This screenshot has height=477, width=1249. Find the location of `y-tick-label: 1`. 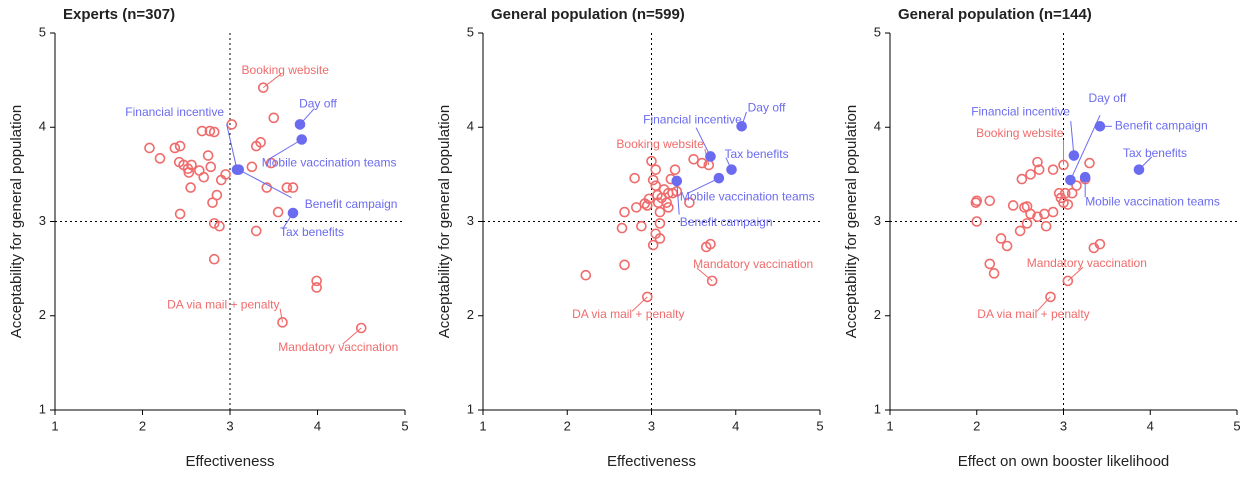

y-tick-label: 1 is located at coordinates (470, 408).